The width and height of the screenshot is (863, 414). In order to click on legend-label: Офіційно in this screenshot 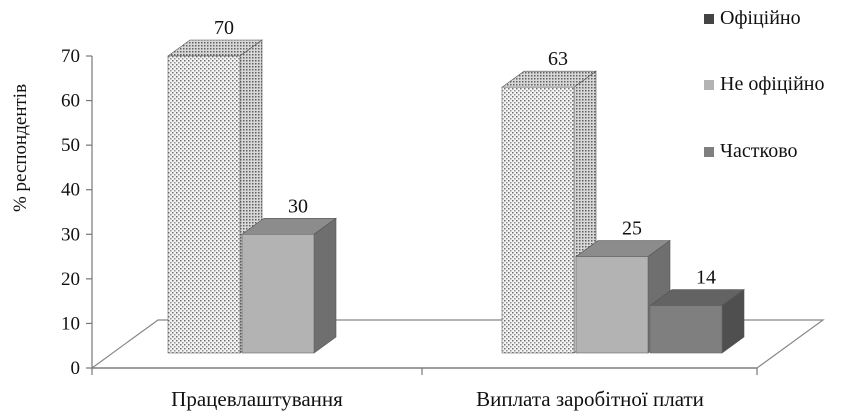, I will do `click(760, 18)`.